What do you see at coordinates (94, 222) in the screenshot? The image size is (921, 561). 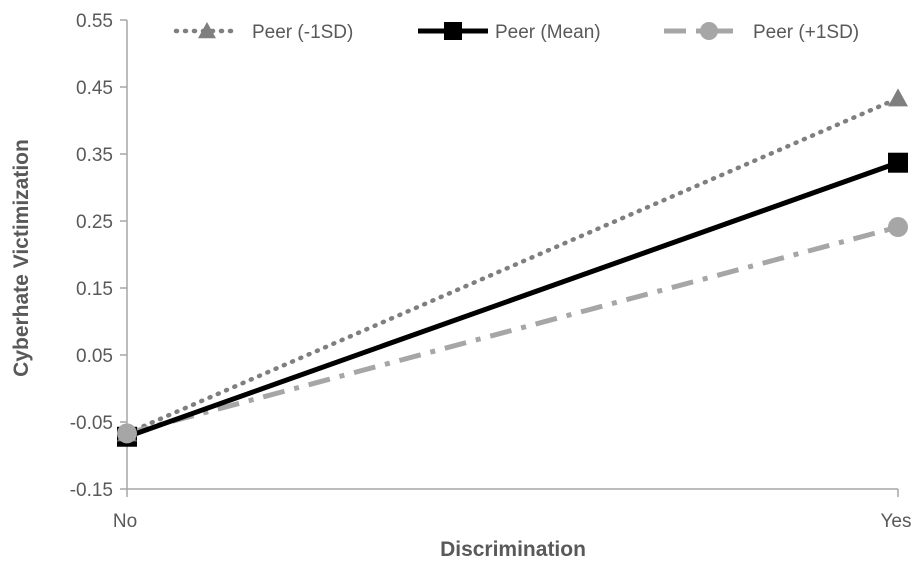 I see `y-tick-label: 0.25` at bounding box center [94, 222].